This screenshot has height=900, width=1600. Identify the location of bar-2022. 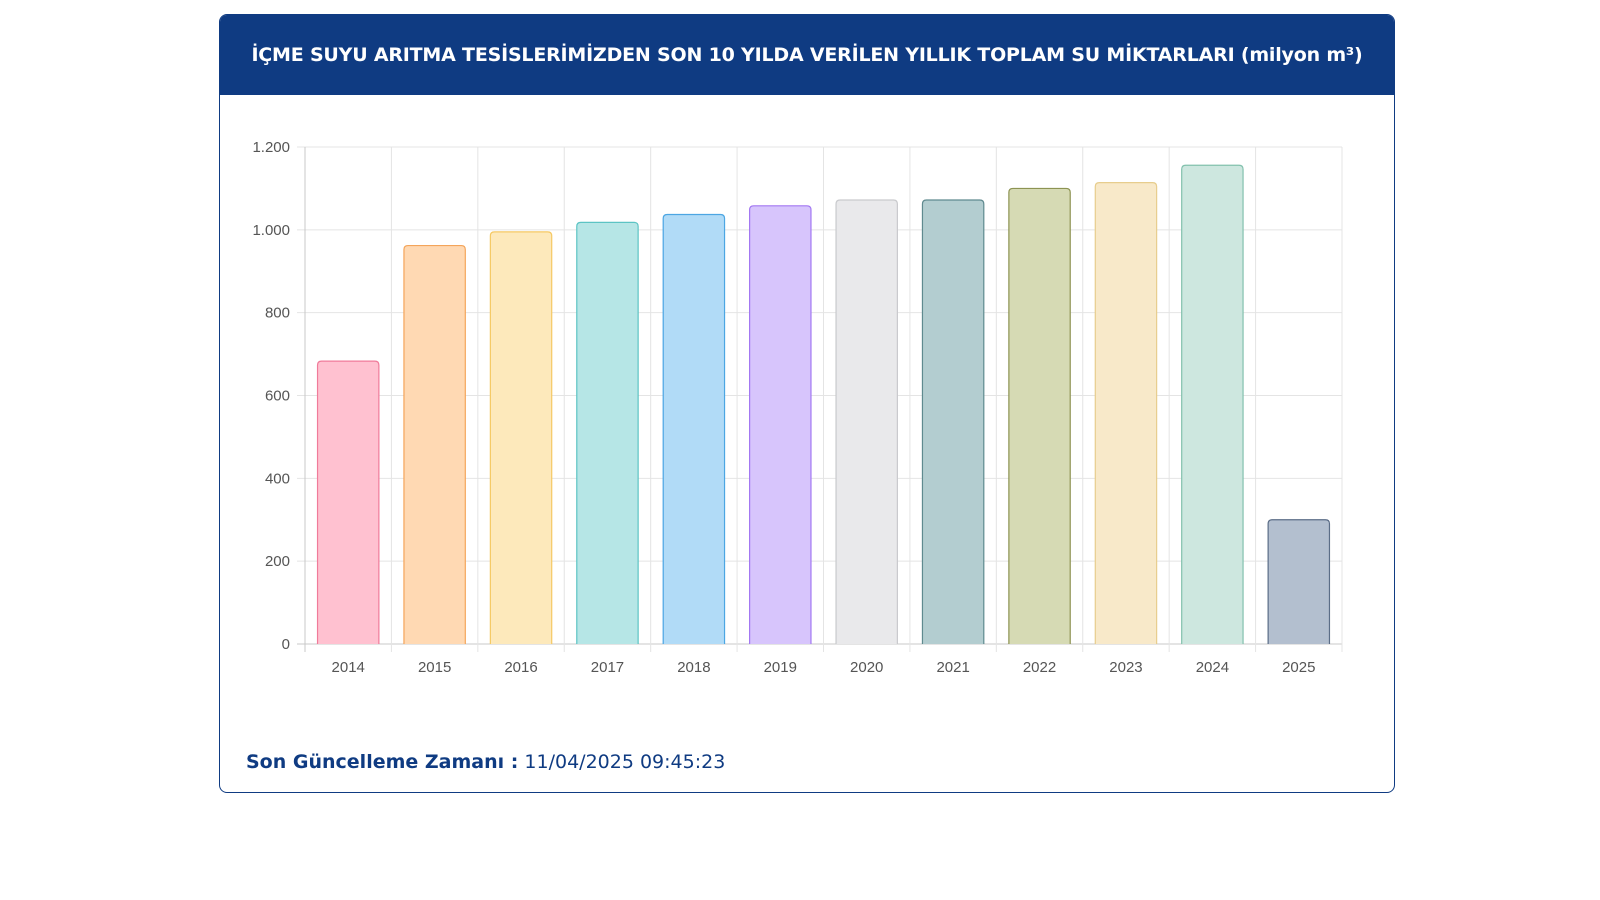
(1039, 416).